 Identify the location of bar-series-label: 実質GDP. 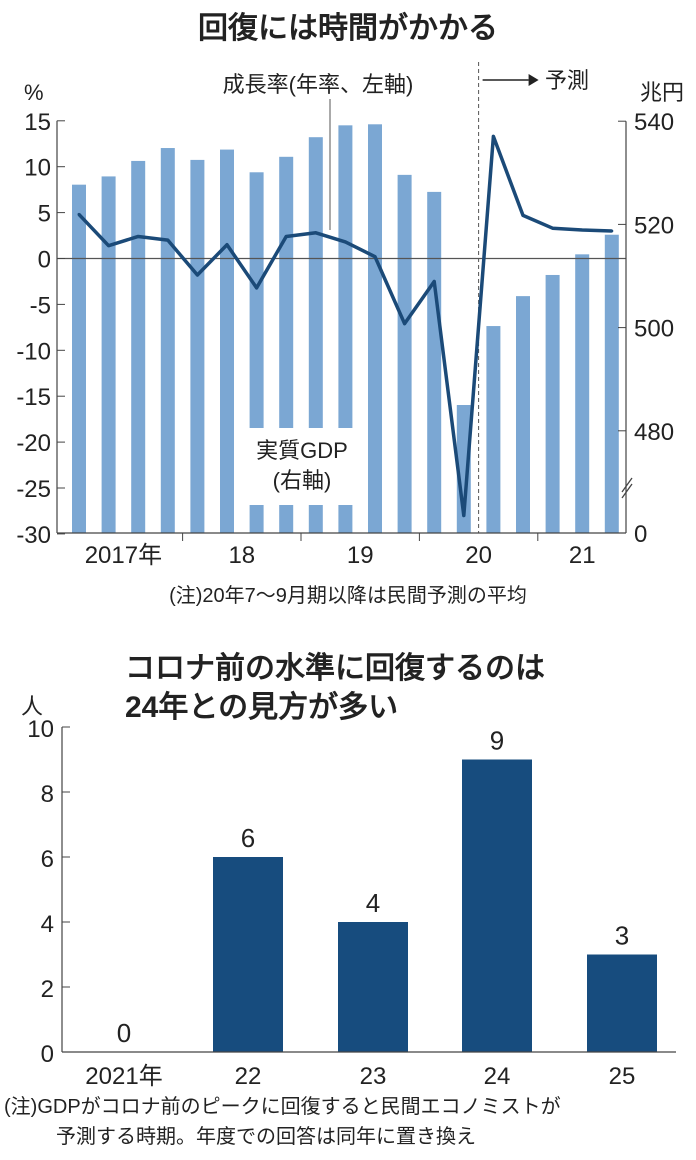
(302, 450).